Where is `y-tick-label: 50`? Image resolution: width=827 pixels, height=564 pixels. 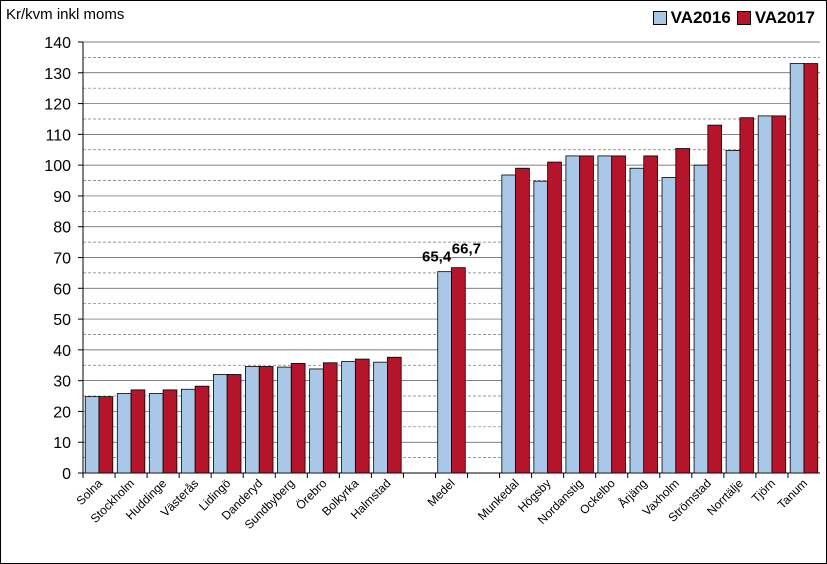 y-tick-label: 50 is located at coordinates (62, 320).